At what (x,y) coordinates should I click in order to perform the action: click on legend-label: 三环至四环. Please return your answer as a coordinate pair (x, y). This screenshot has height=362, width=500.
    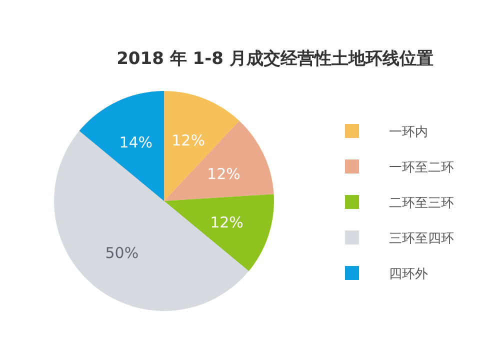
    Looking at the image, I should click on (421, 239).